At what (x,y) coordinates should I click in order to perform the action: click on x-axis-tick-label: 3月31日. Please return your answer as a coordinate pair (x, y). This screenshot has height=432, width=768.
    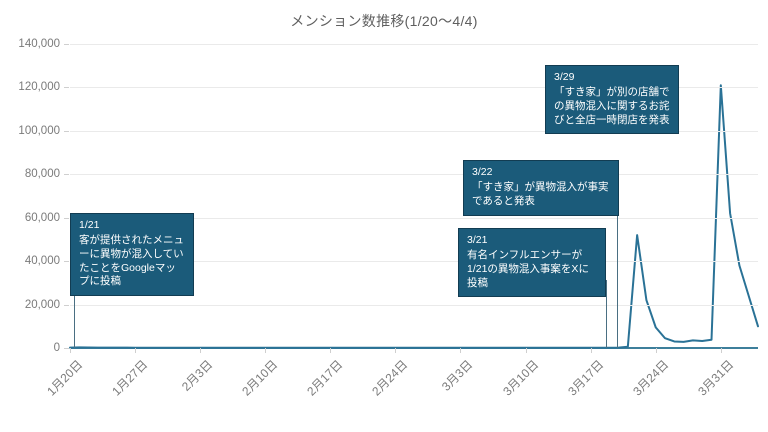
    Looking at the image, I should click on (716, 378).